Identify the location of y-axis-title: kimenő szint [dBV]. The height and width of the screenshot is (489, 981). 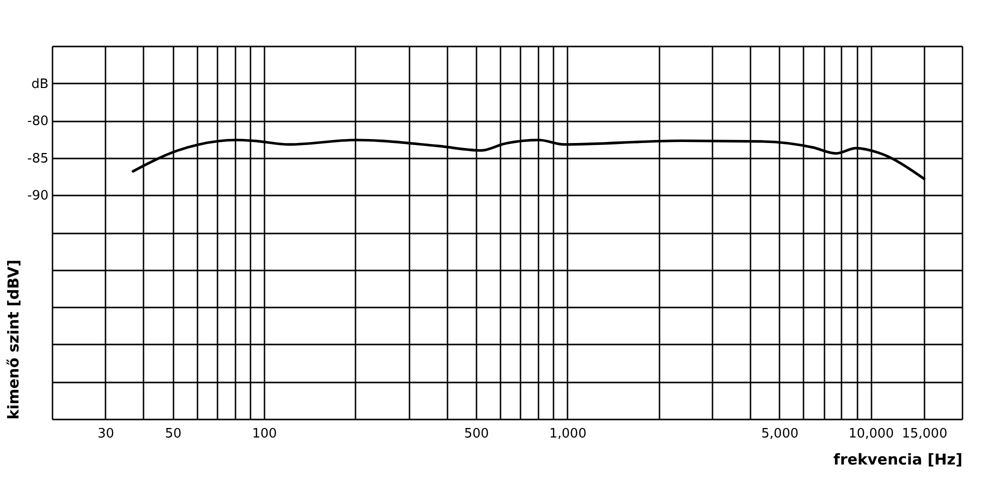
(13, 340).